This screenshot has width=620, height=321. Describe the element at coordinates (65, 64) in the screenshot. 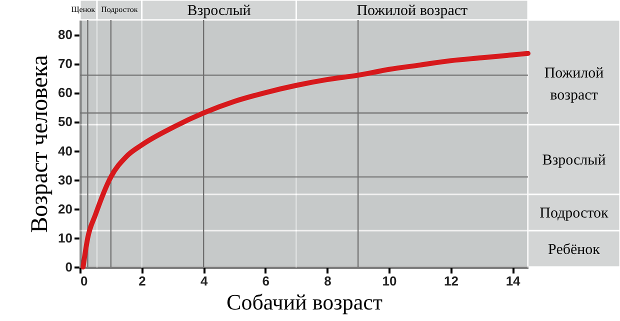

I see `y-tick-label: 70` at that location.